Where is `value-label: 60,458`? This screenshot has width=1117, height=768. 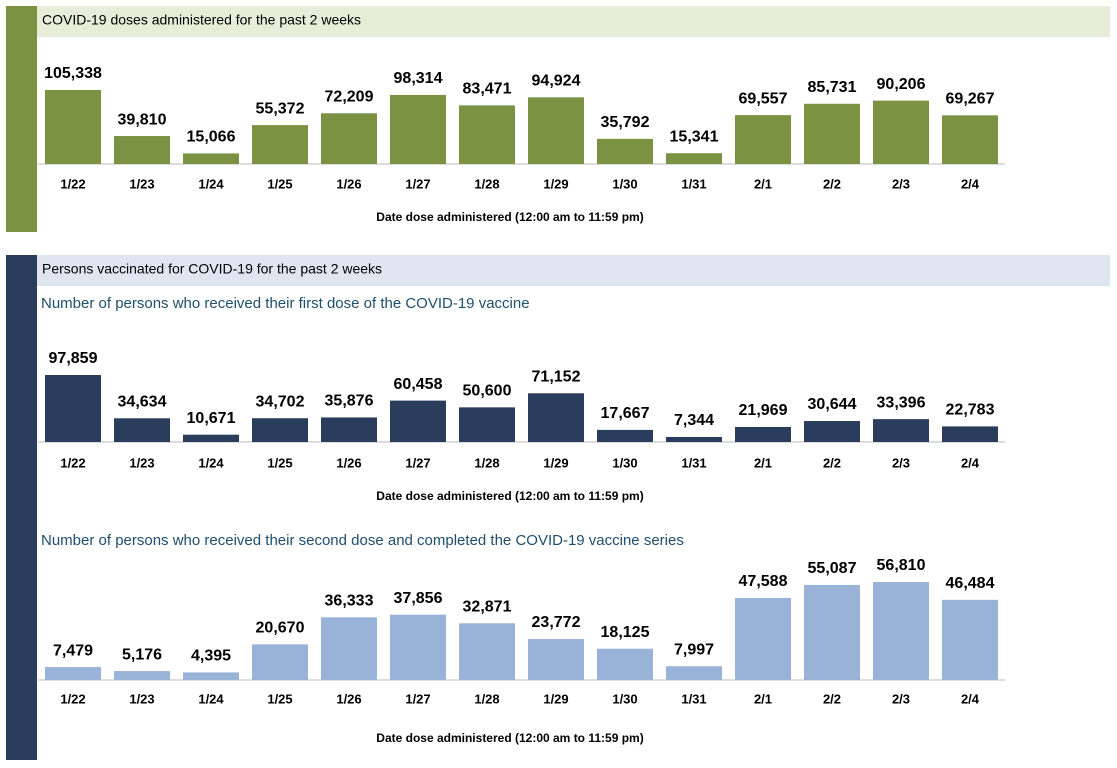 value-label: 60,458 is located at coordinates (418, 384).